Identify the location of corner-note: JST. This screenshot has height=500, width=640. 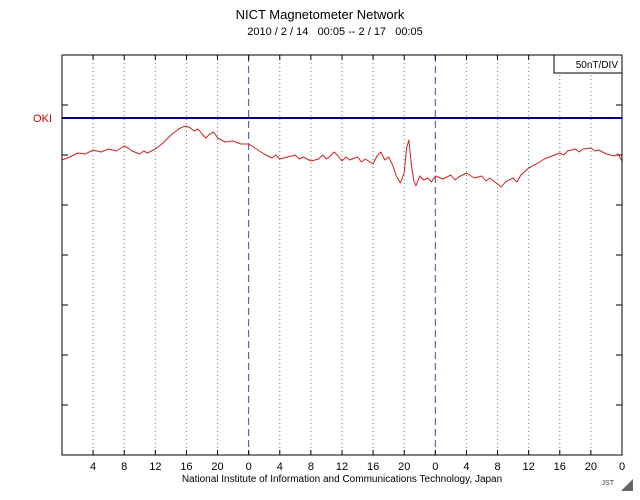
(608, 483).